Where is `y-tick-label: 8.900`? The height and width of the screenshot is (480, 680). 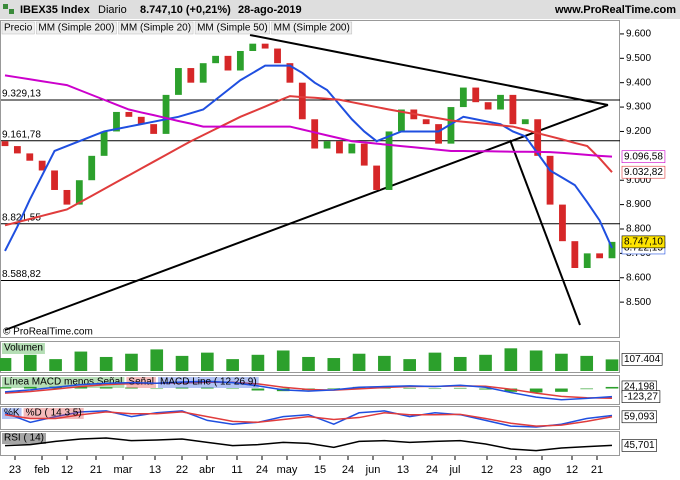
y-tick-label: 8.900 is located at coordinates (638, 204).